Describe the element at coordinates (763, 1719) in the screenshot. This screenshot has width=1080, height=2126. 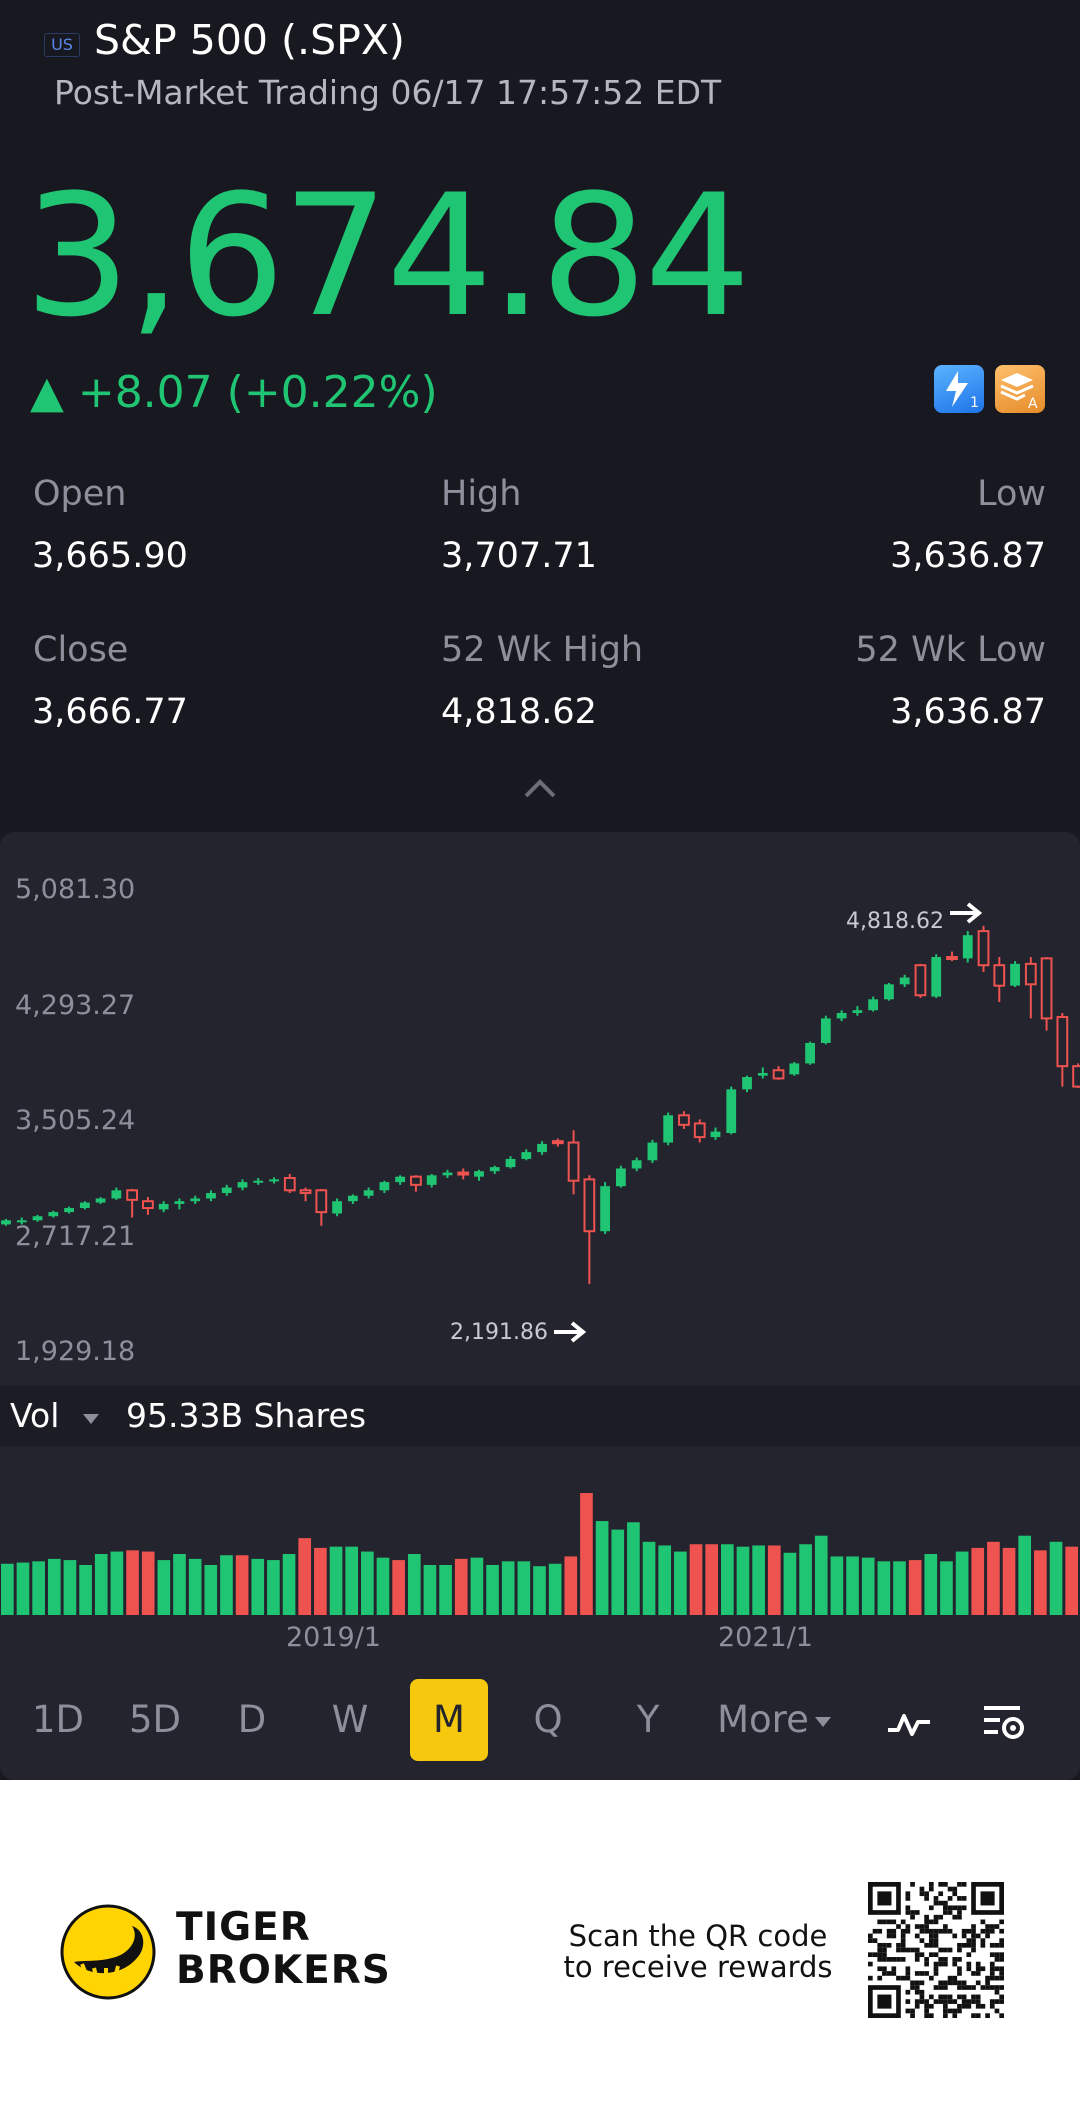
I see `tab-more: More` at that location.